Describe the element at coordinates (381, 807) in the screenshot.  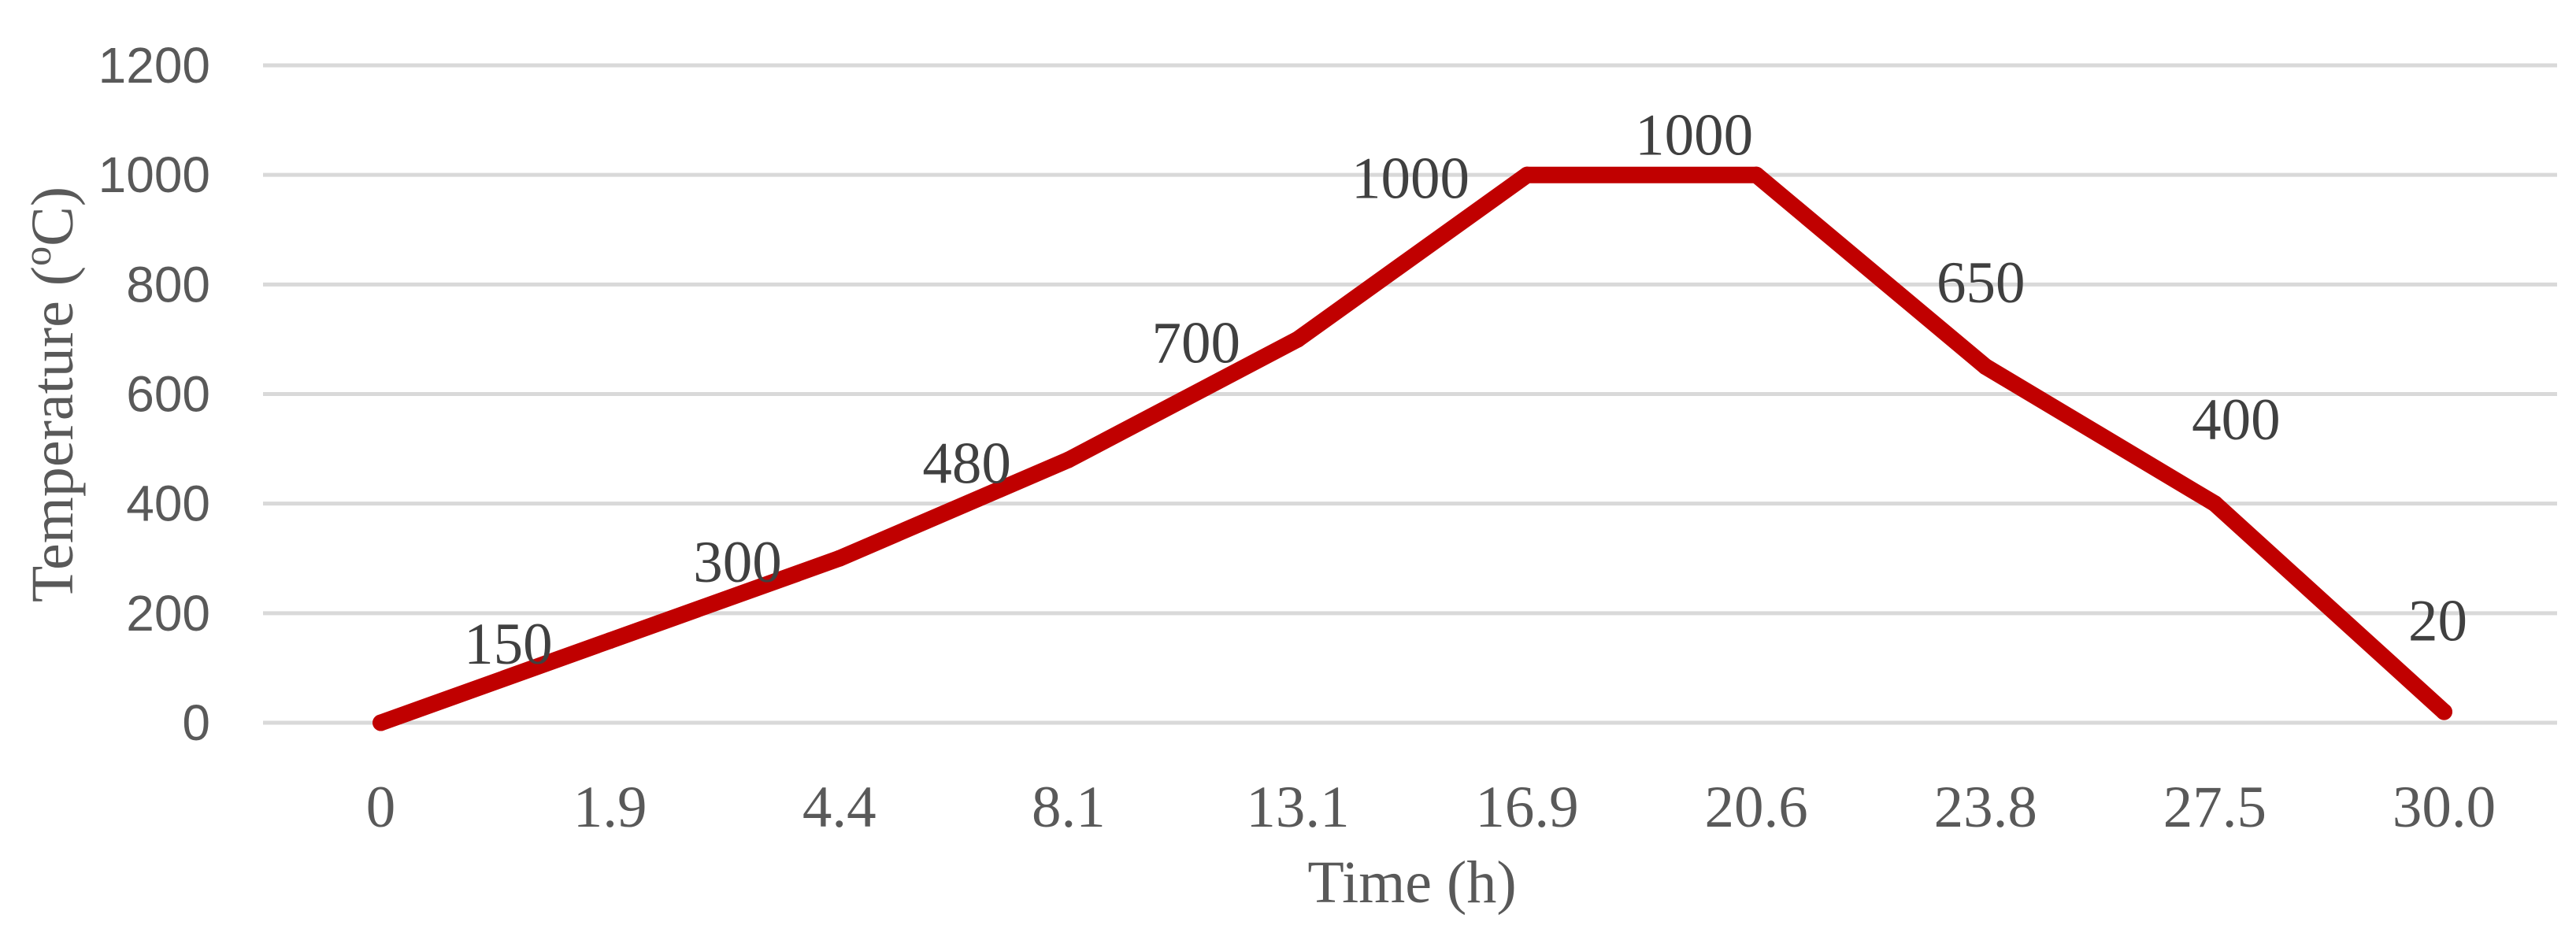
I see `x-tick-label: 0` at that location.